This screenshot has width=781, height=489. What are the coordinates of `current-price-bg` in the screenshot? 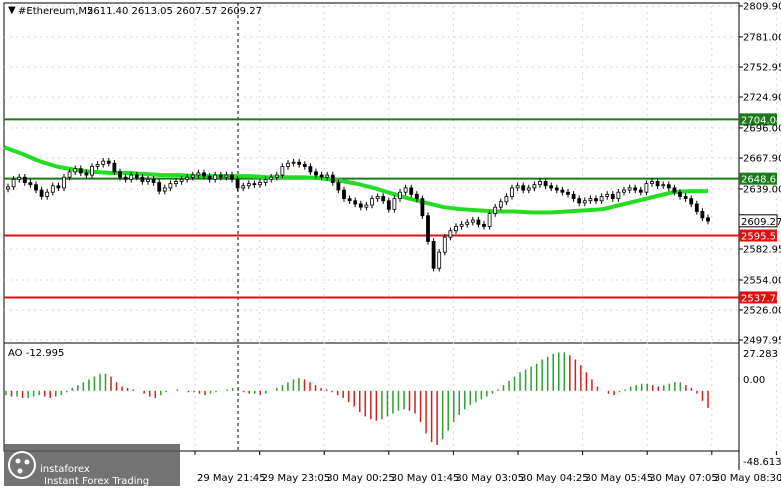 It's located at (758, 221).